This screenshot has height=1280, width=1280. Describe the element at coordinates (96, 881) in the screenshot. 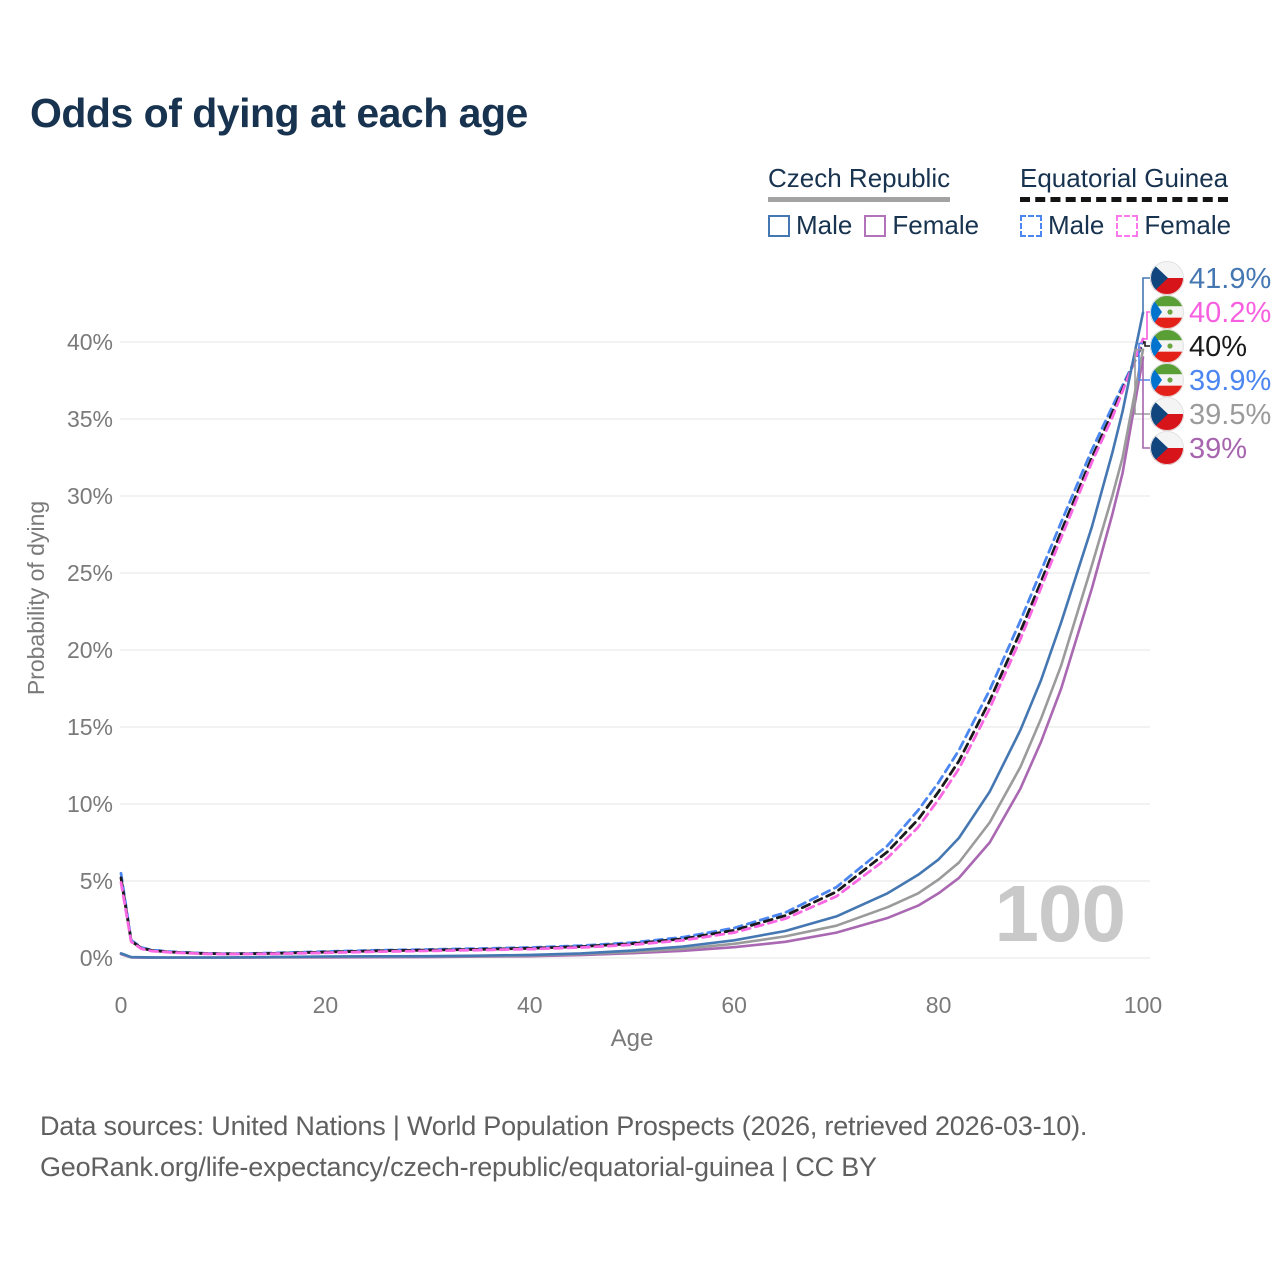

I see `y-tick-5%: 5%` at that location.